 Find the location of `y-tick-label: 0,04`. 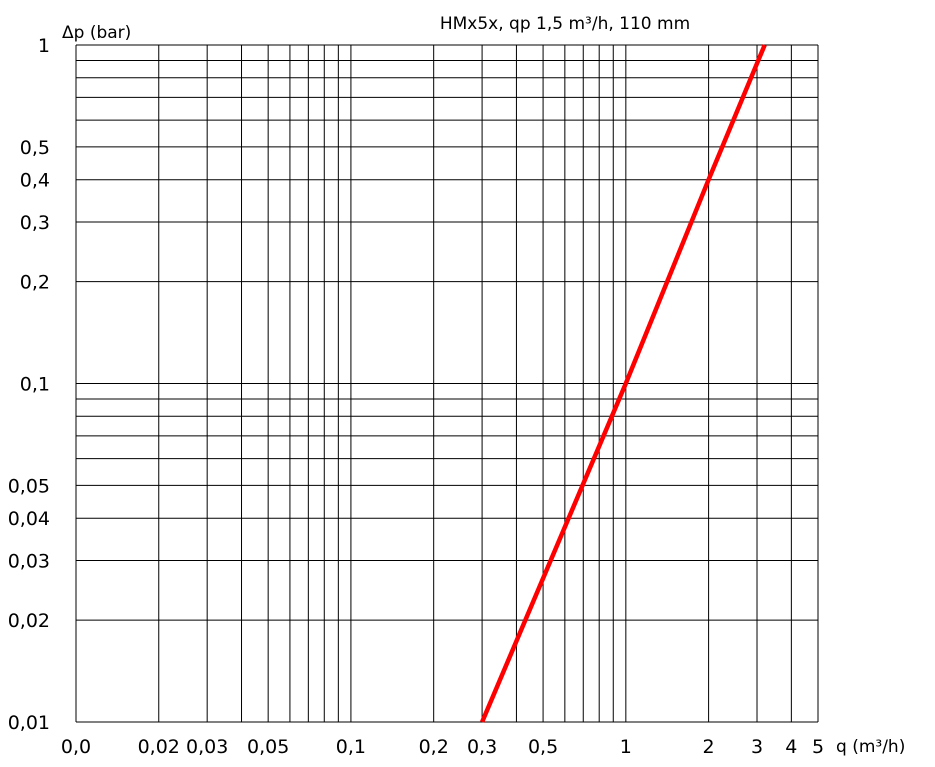

y-tick-label: 0,04 is located at coordinates (29, 519).